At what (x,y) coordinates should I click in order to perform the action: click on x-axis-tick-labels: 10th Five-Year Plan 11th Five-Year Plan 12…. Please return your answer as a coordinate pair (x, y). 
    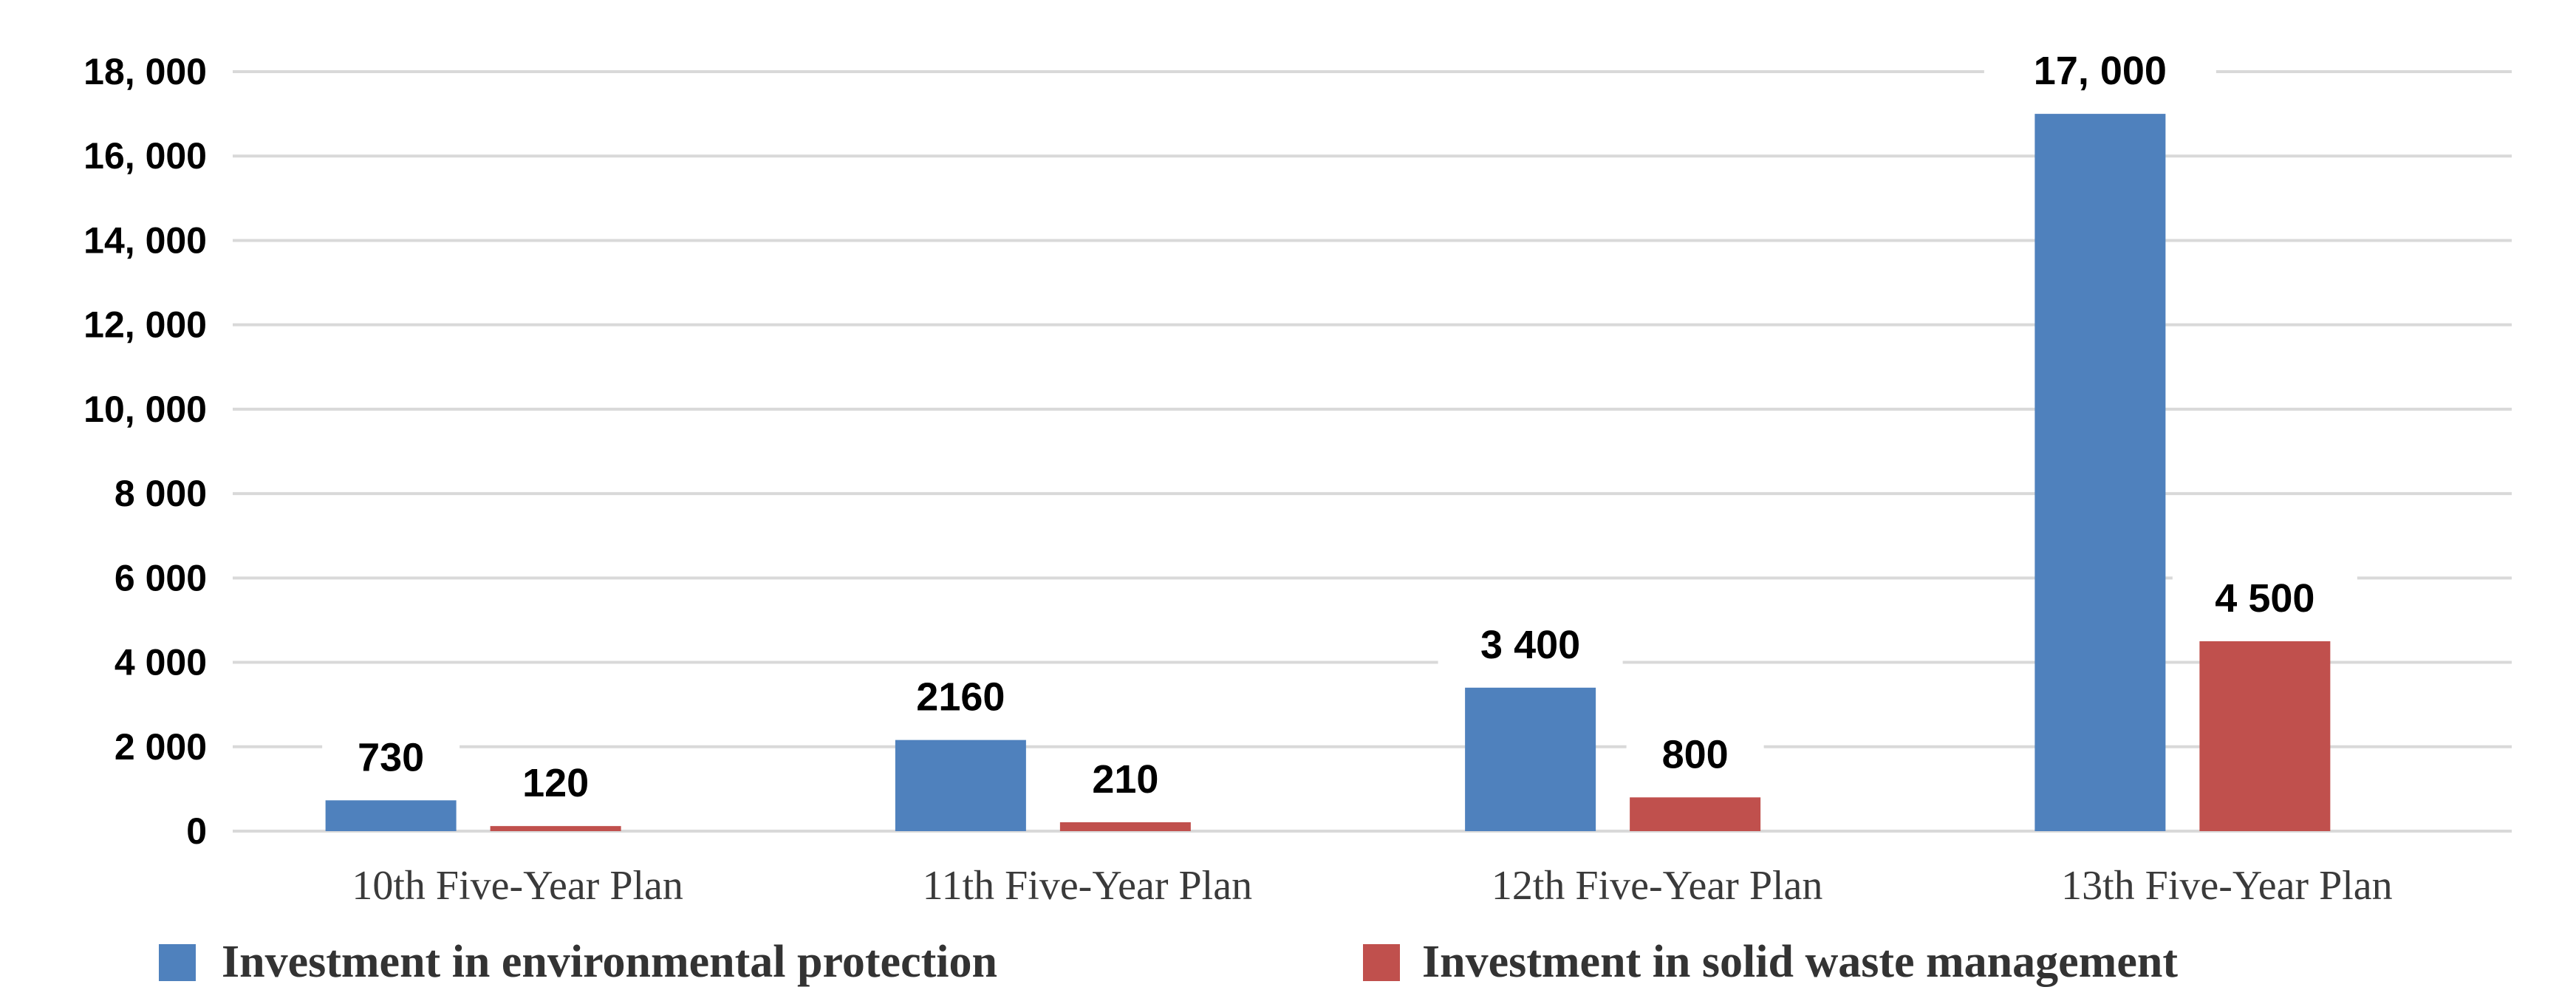
    Looking at the image, I should click on (1372, 886).